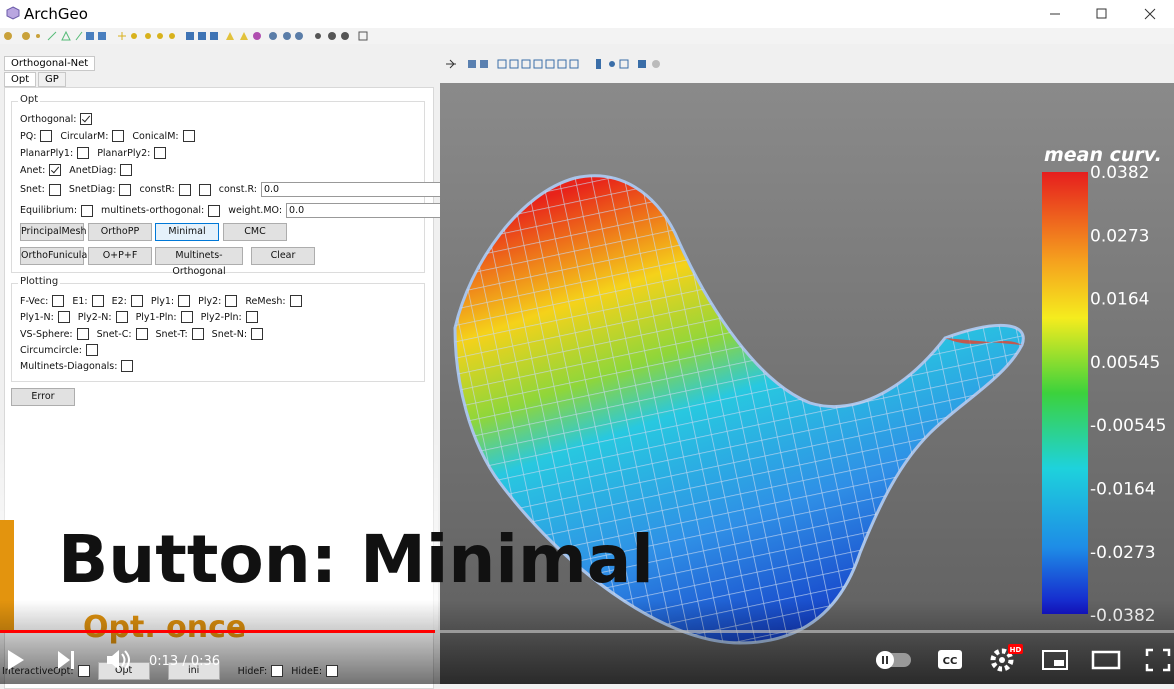 This screenshot has width=1174, height=689. Describe the element at coordinates (13, 13) in the screenshot. I see `app-icon` at that location.